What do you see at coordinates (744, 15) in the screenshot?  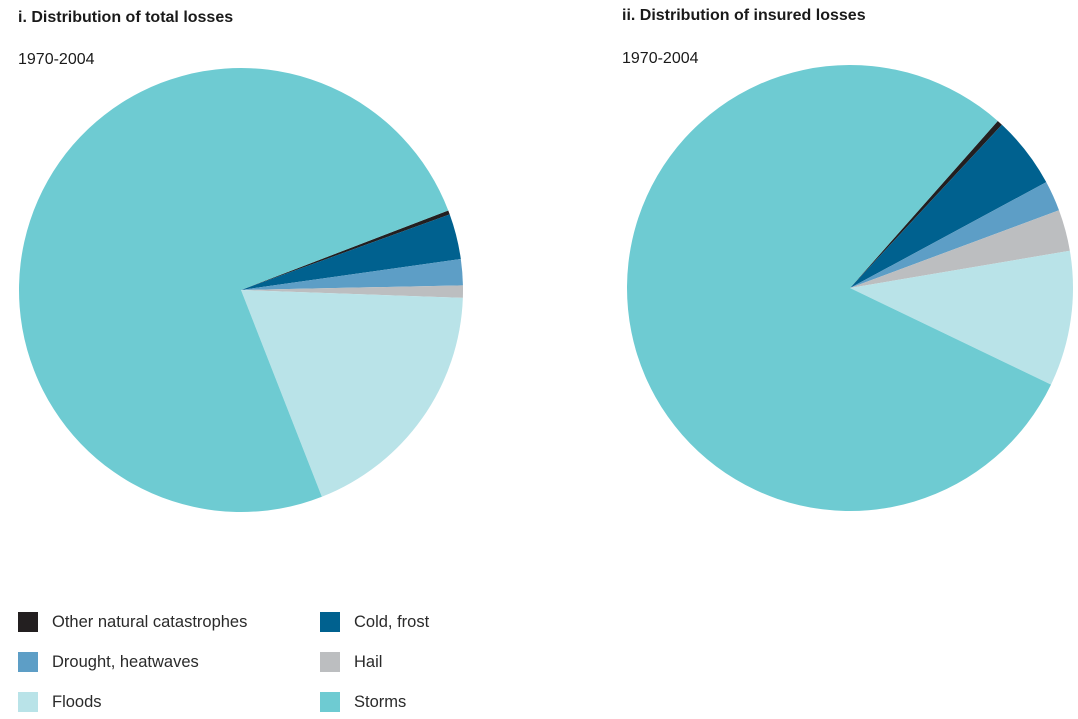 I see `chart-title: ii. Distribution of insured losses` at bounding box center [744, 15].